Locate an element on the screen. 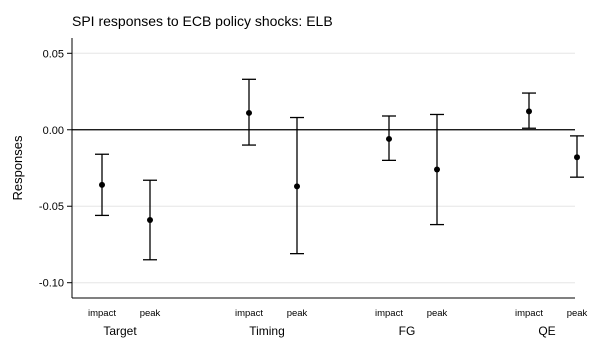  y-ticks: 0.05 0.00 -0.05 -0.10 is located at coordinates (55, 169).